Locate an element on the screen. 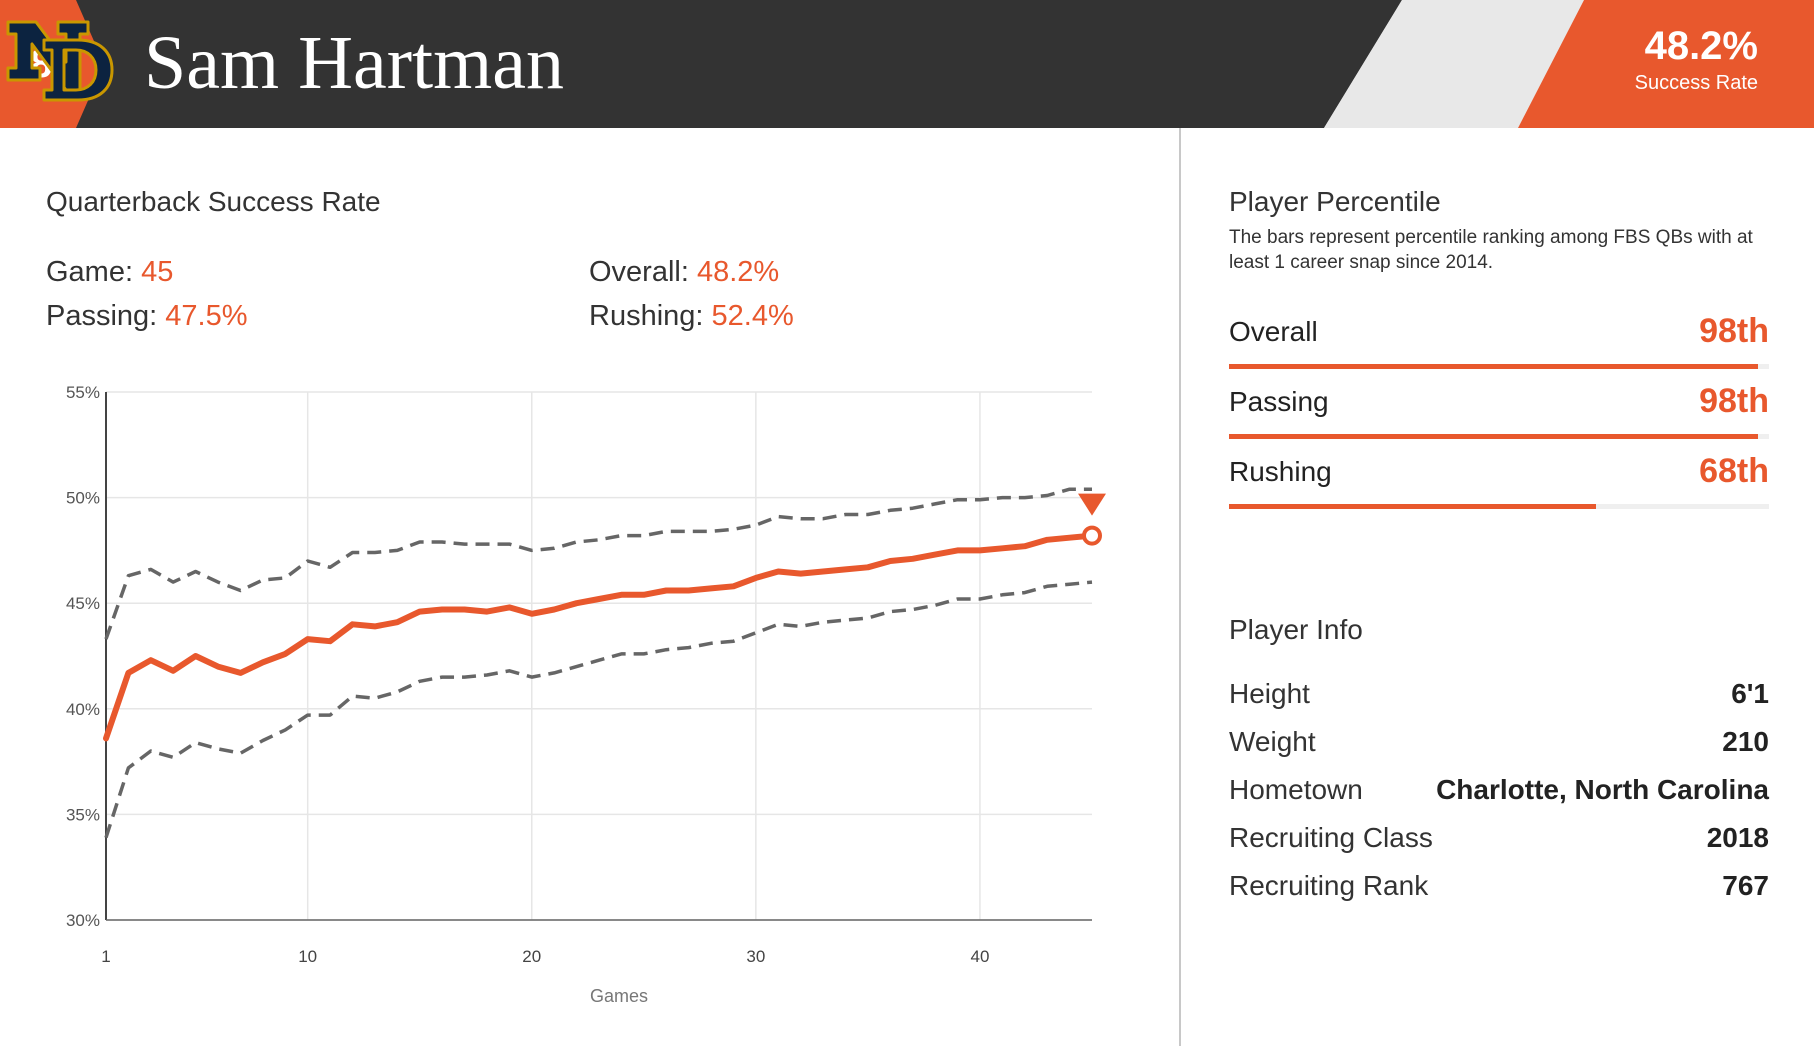 The width and height of the screenshot is (1814, 1046). x-tick-label: 10 is located at coordinates (307, 956).